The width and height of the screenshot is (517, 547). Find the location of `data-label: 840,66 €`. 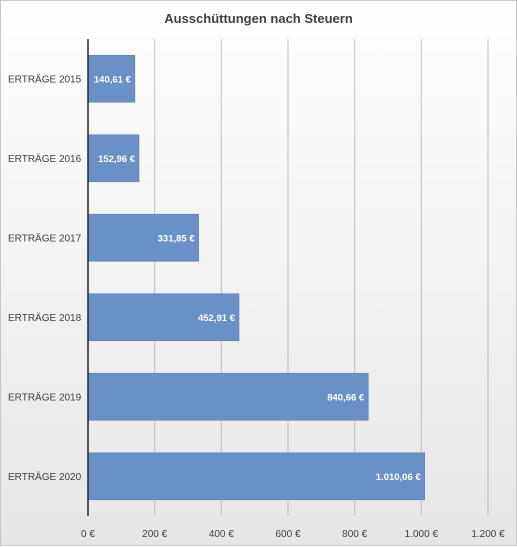

data-label: 840,66 € is located at coordinates (346, 397).